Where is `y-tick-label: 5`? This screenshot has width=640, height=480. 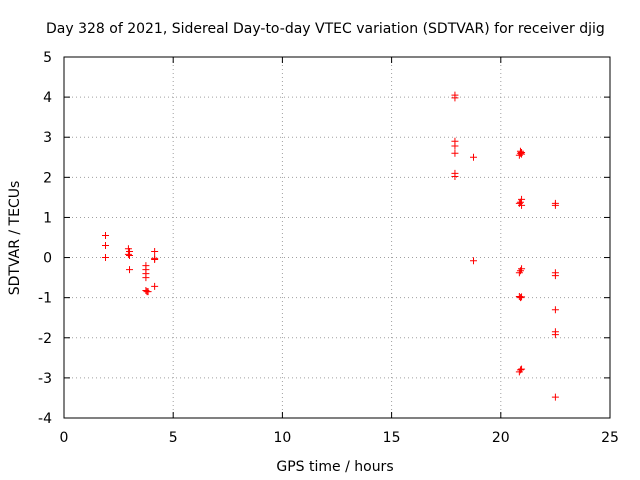
y-tick-label: 5 is located at coordinates (47, 58).